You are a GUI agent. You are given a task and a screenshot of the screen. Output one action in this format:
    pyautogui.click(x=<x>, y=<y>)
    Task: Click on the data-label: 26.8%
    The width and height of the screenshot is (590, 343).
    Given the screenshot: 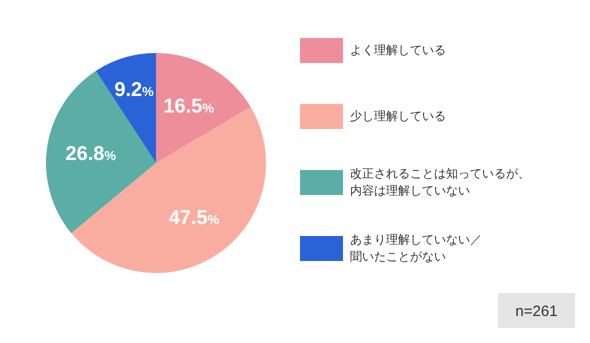 What is the action you would take?
    pyautogui.click(x=91, y=154)
    